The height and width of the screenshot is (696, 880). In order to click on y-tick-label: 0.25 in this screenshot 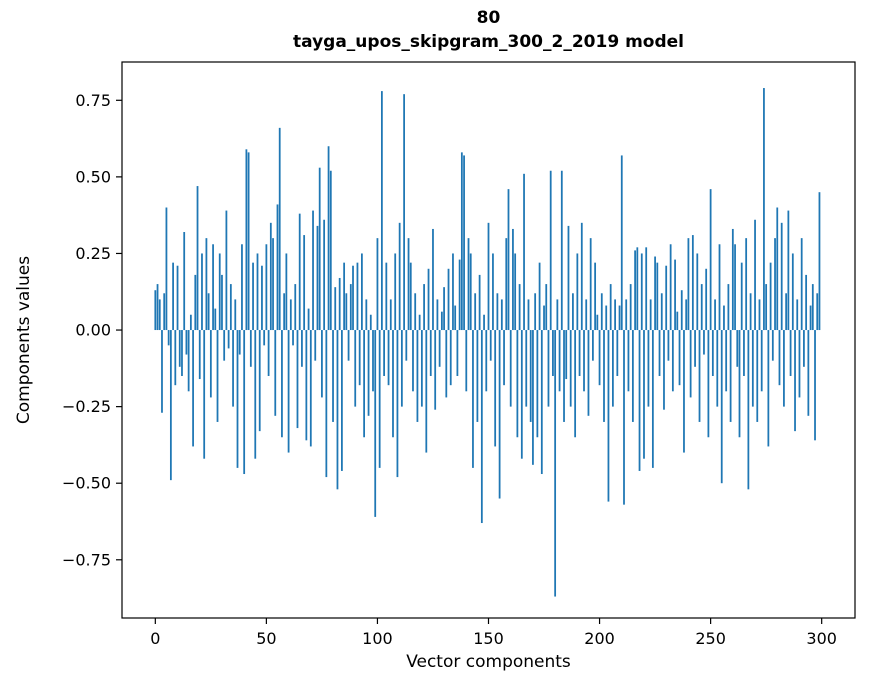, I will do `click(93, 253)`.